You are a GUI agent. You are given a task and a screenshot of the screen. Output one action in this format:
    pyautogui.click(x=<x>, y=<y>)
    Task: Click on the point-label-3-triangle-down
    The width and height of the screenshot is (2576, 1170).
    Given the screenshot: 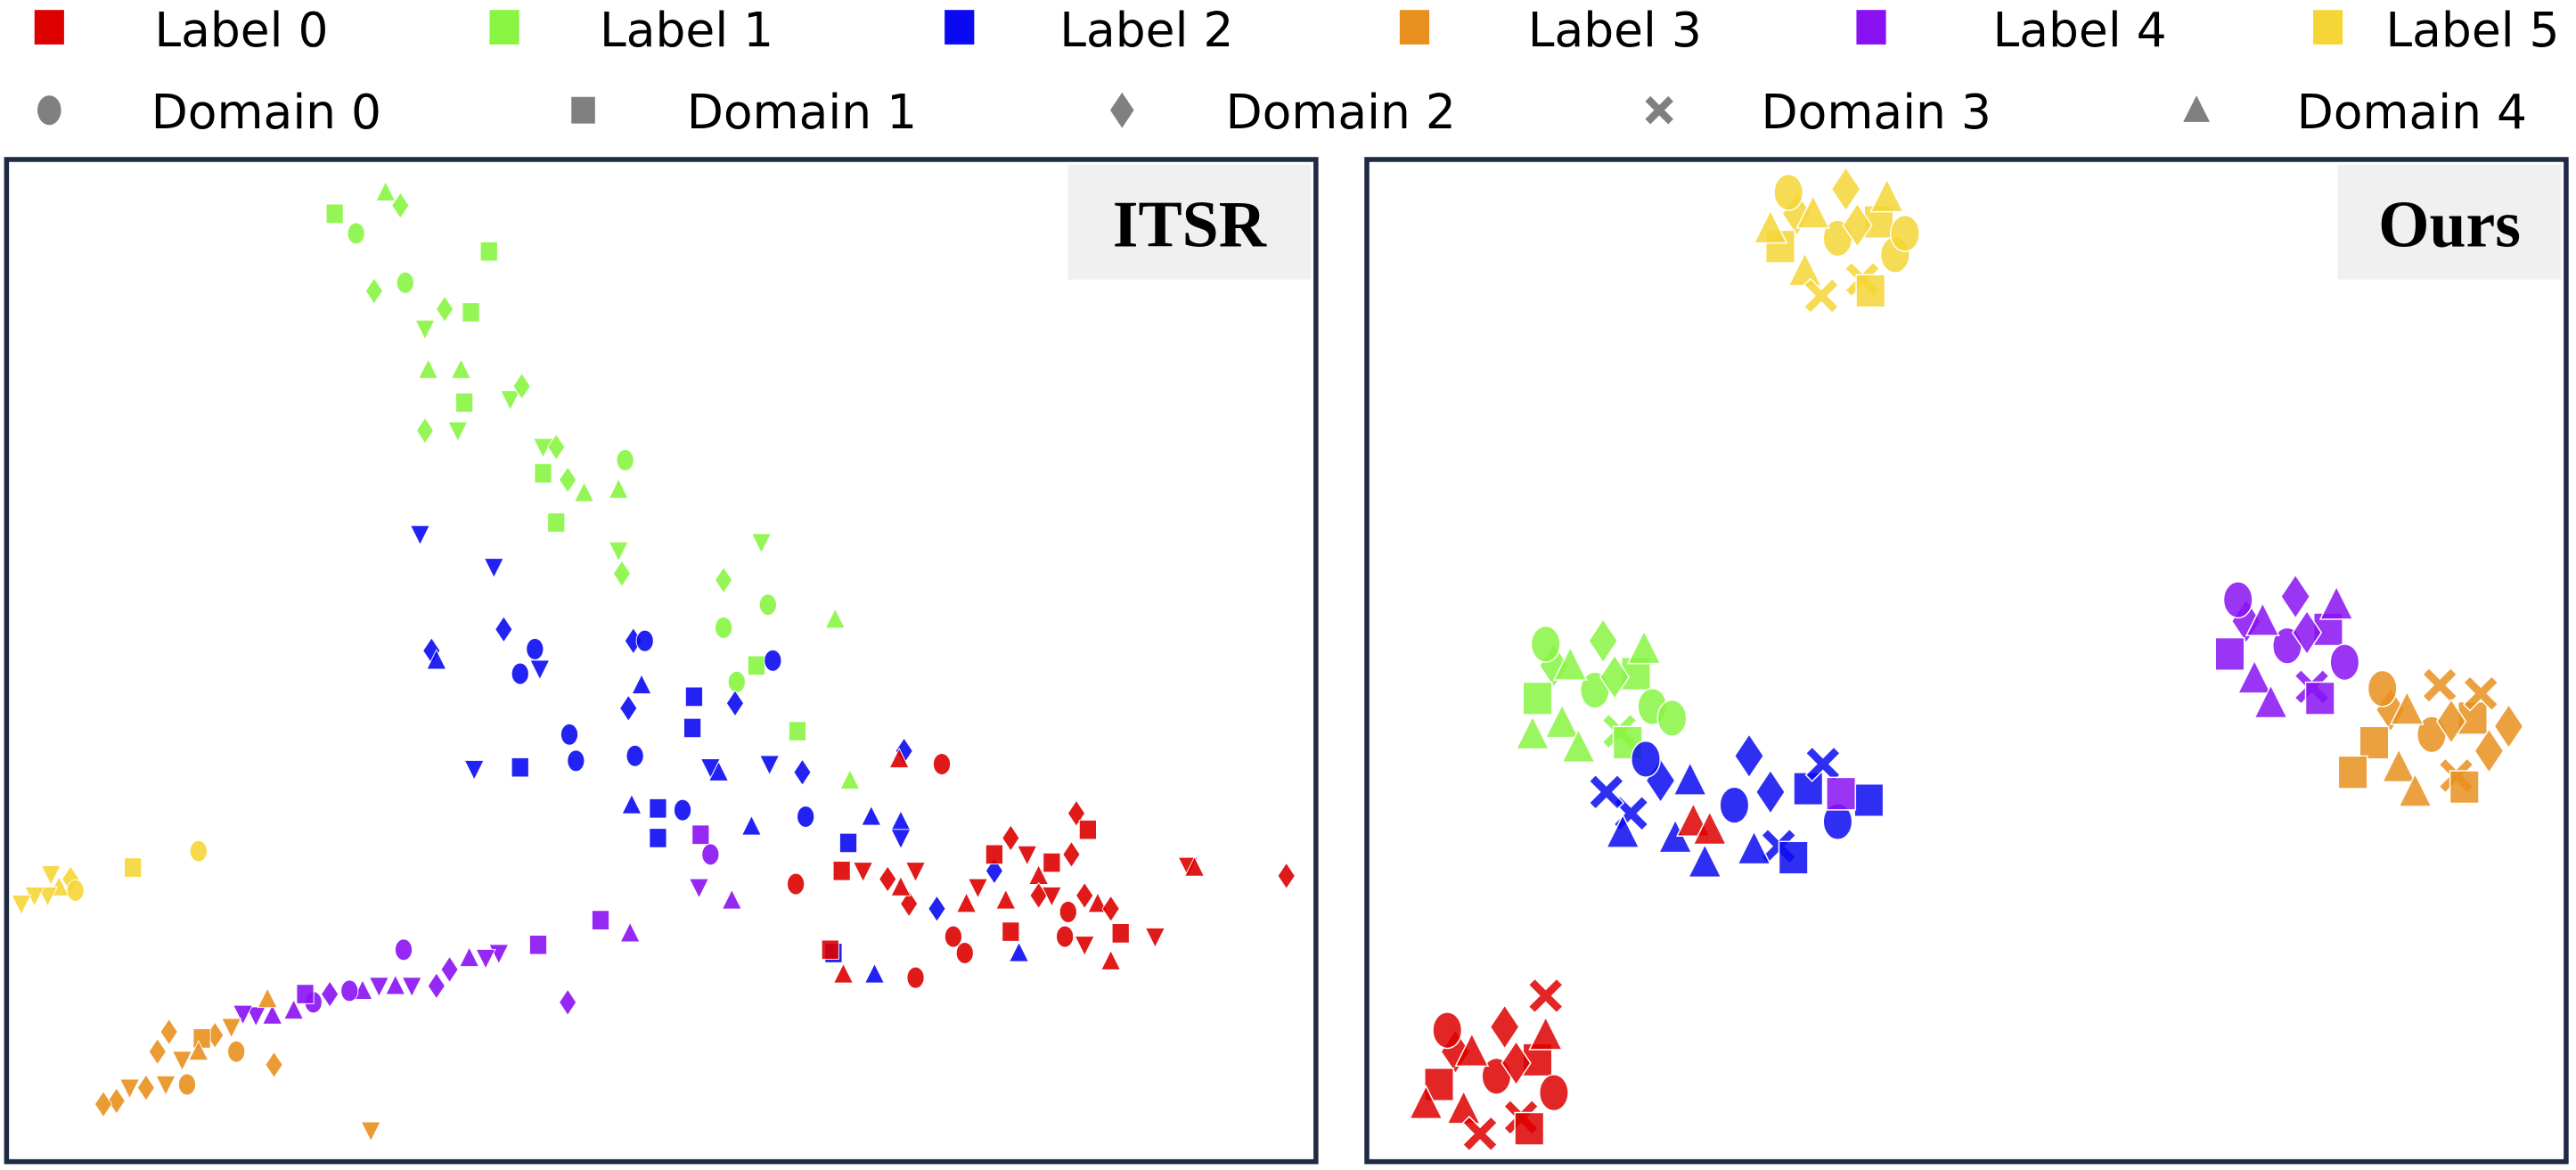 What is the action you would take?
    pyautogui.click(x=370, y=1131)
    